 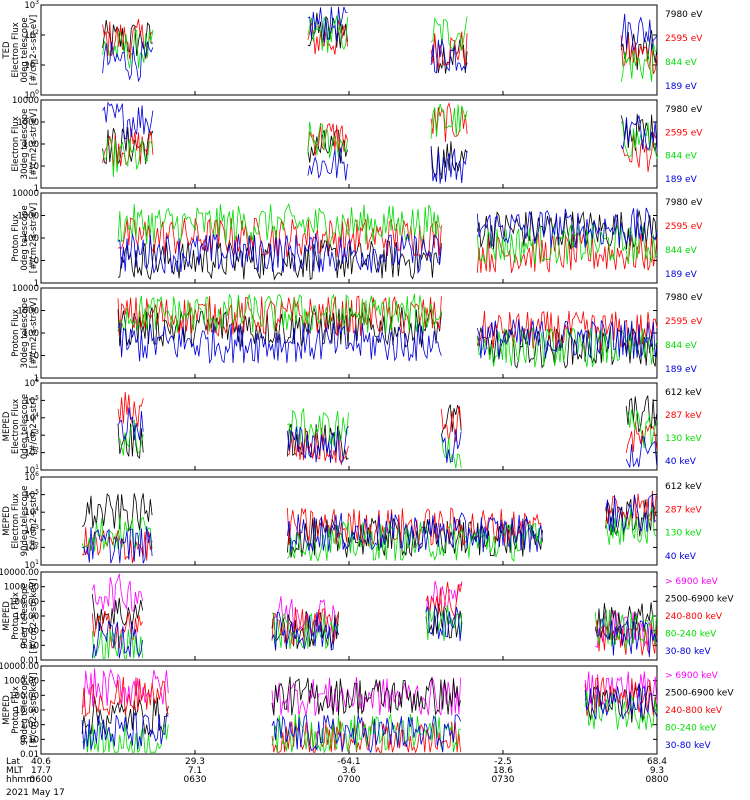 What do you see at coordinates (694, 711) in the screenshot?
I see `legend-entry: 240-800 keV` at bounding box center [694, 711].